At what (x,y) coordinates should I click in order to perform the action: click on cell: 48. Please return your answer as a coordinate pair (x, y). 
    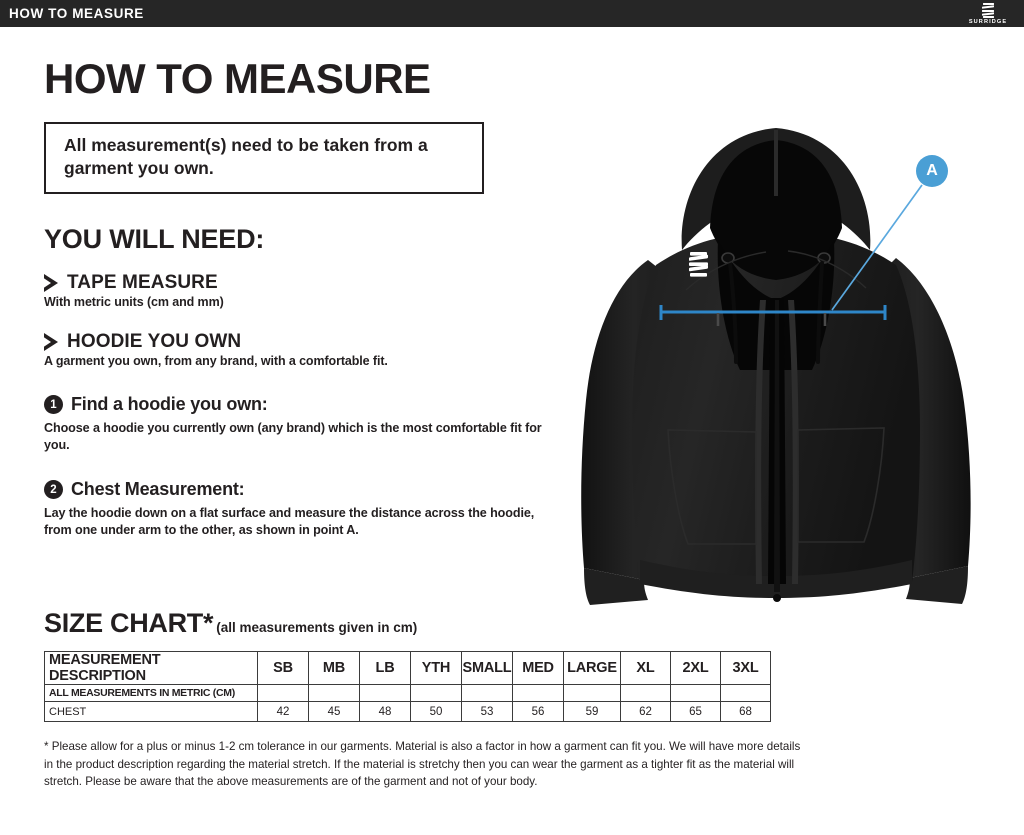
    Looking at the image, I should click on (385, 711).